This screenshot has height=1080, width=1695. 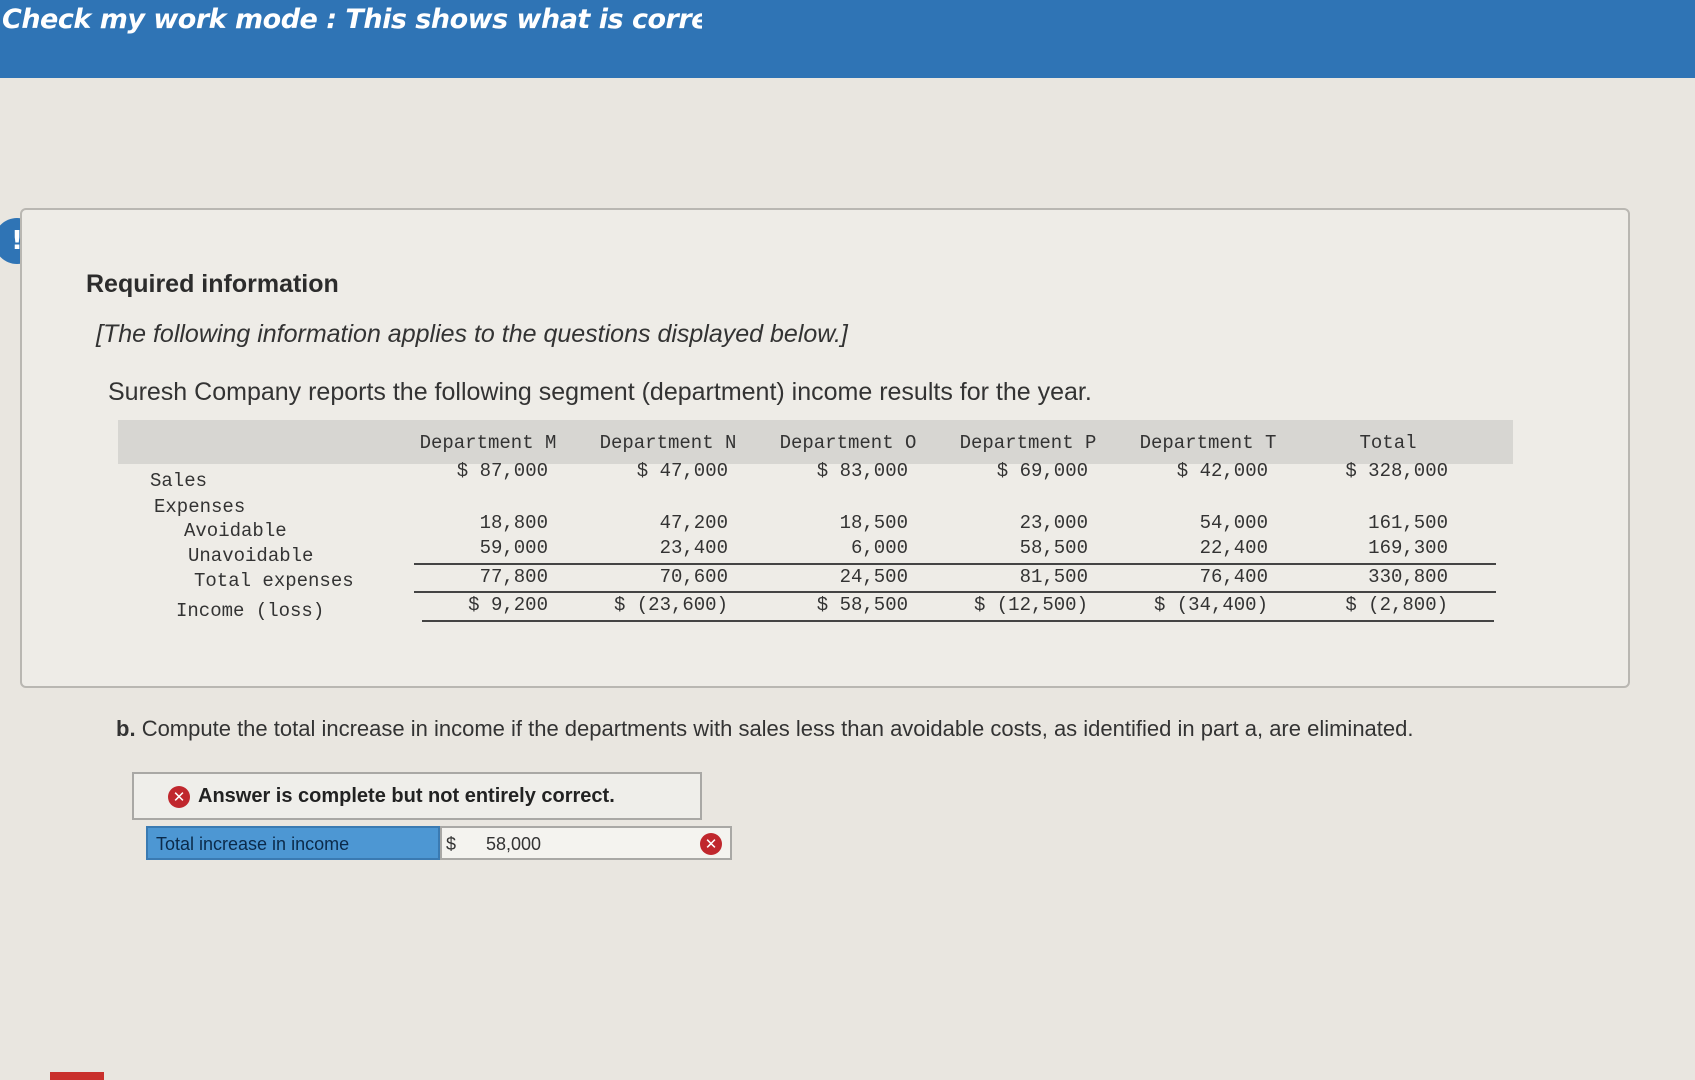 I want to click on unavoidable-total: 169,300, so click(x=1408, y=548).